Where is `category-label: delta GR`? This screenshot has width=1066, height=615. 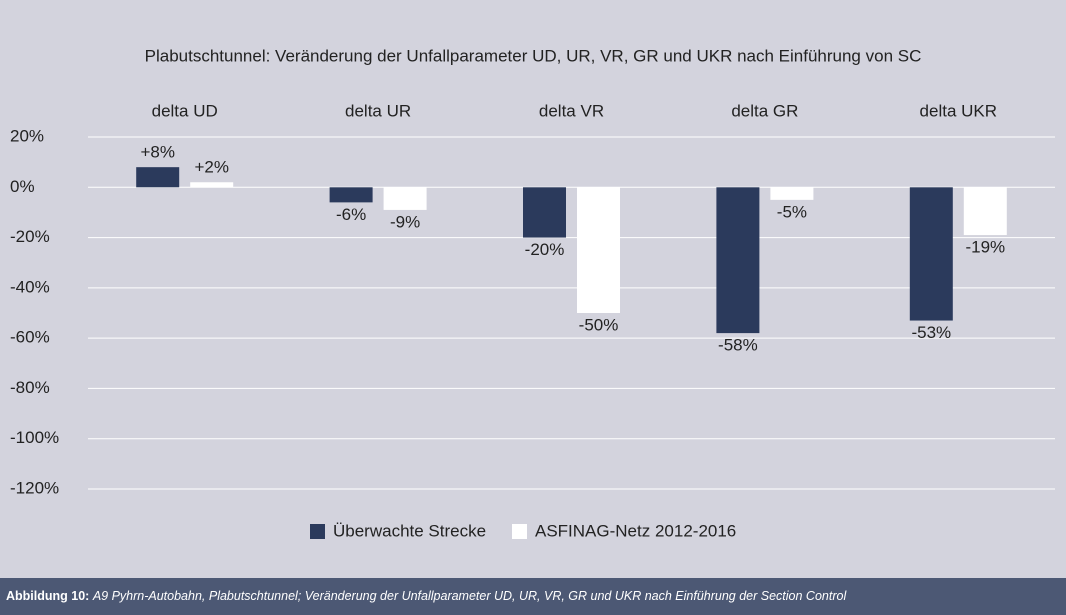
category-label: delta GR is located at coordinates (764, 110).